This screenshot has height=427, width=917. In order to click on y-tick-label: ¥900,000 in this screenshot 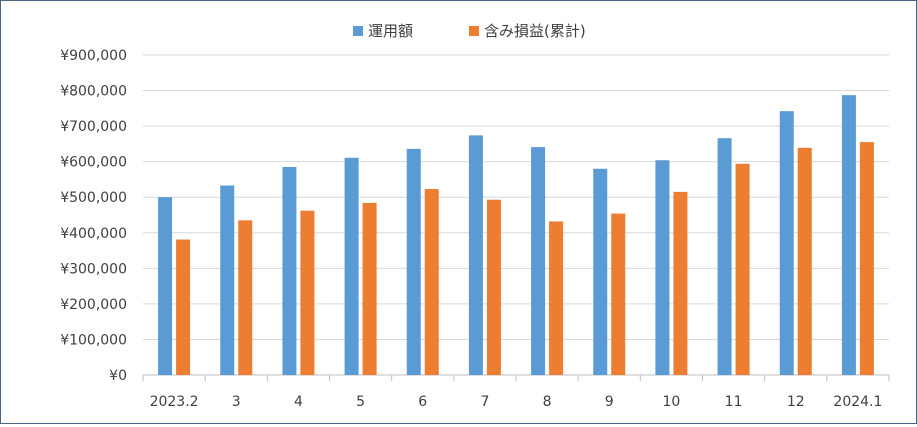, I will do `click(93, 56)`.